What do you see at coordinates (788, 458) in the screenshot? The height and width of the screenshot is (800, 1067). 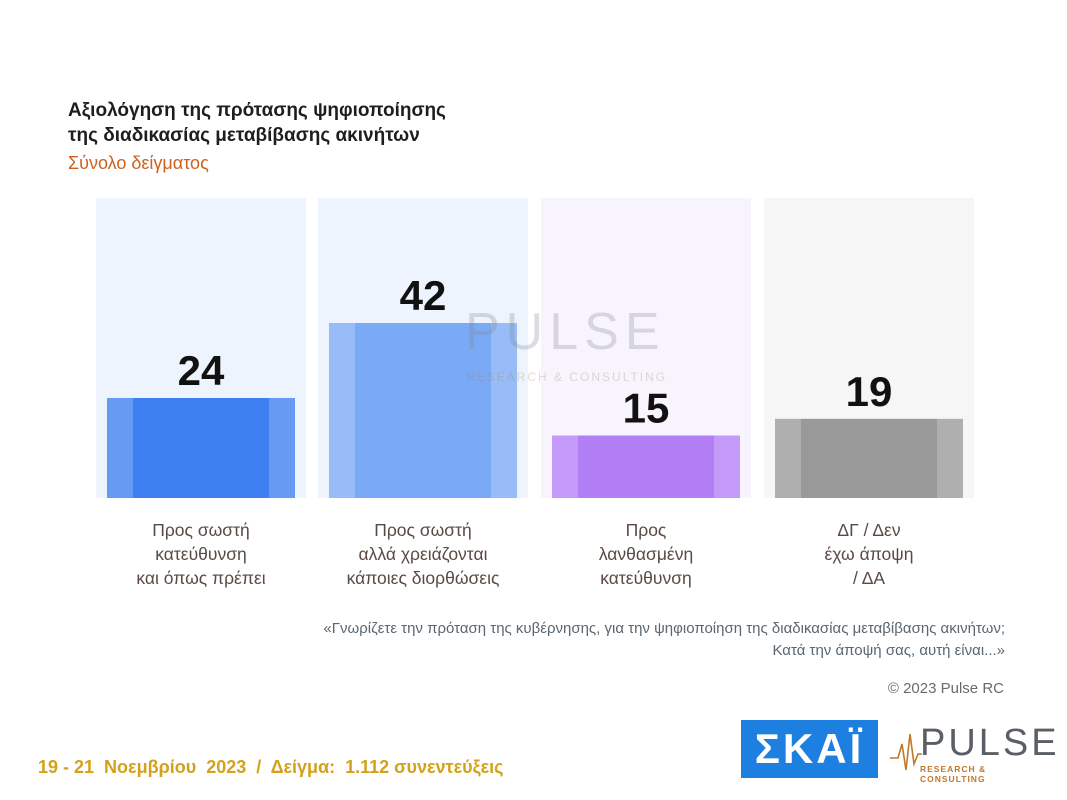 I see `bar-4-left-edge` at bounding box center [788, 458].